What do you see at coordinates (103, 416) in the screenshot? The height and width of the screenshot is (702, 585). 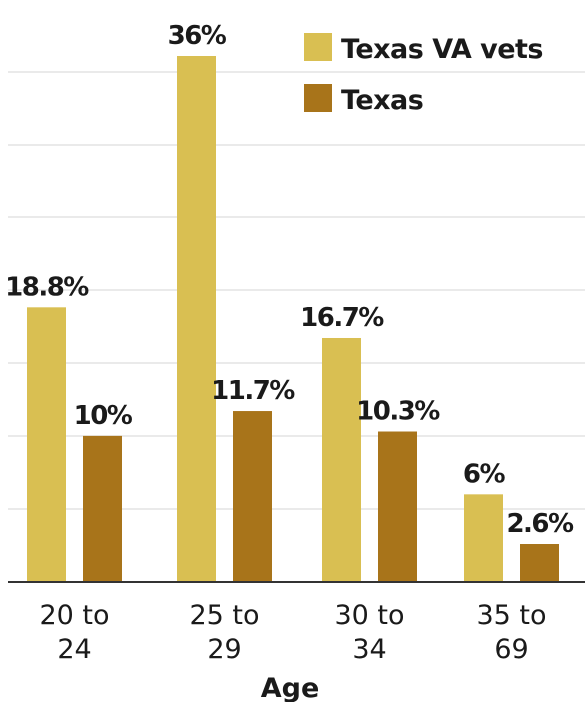 I see `data-label: 10%` at bounding box center [103, 416].